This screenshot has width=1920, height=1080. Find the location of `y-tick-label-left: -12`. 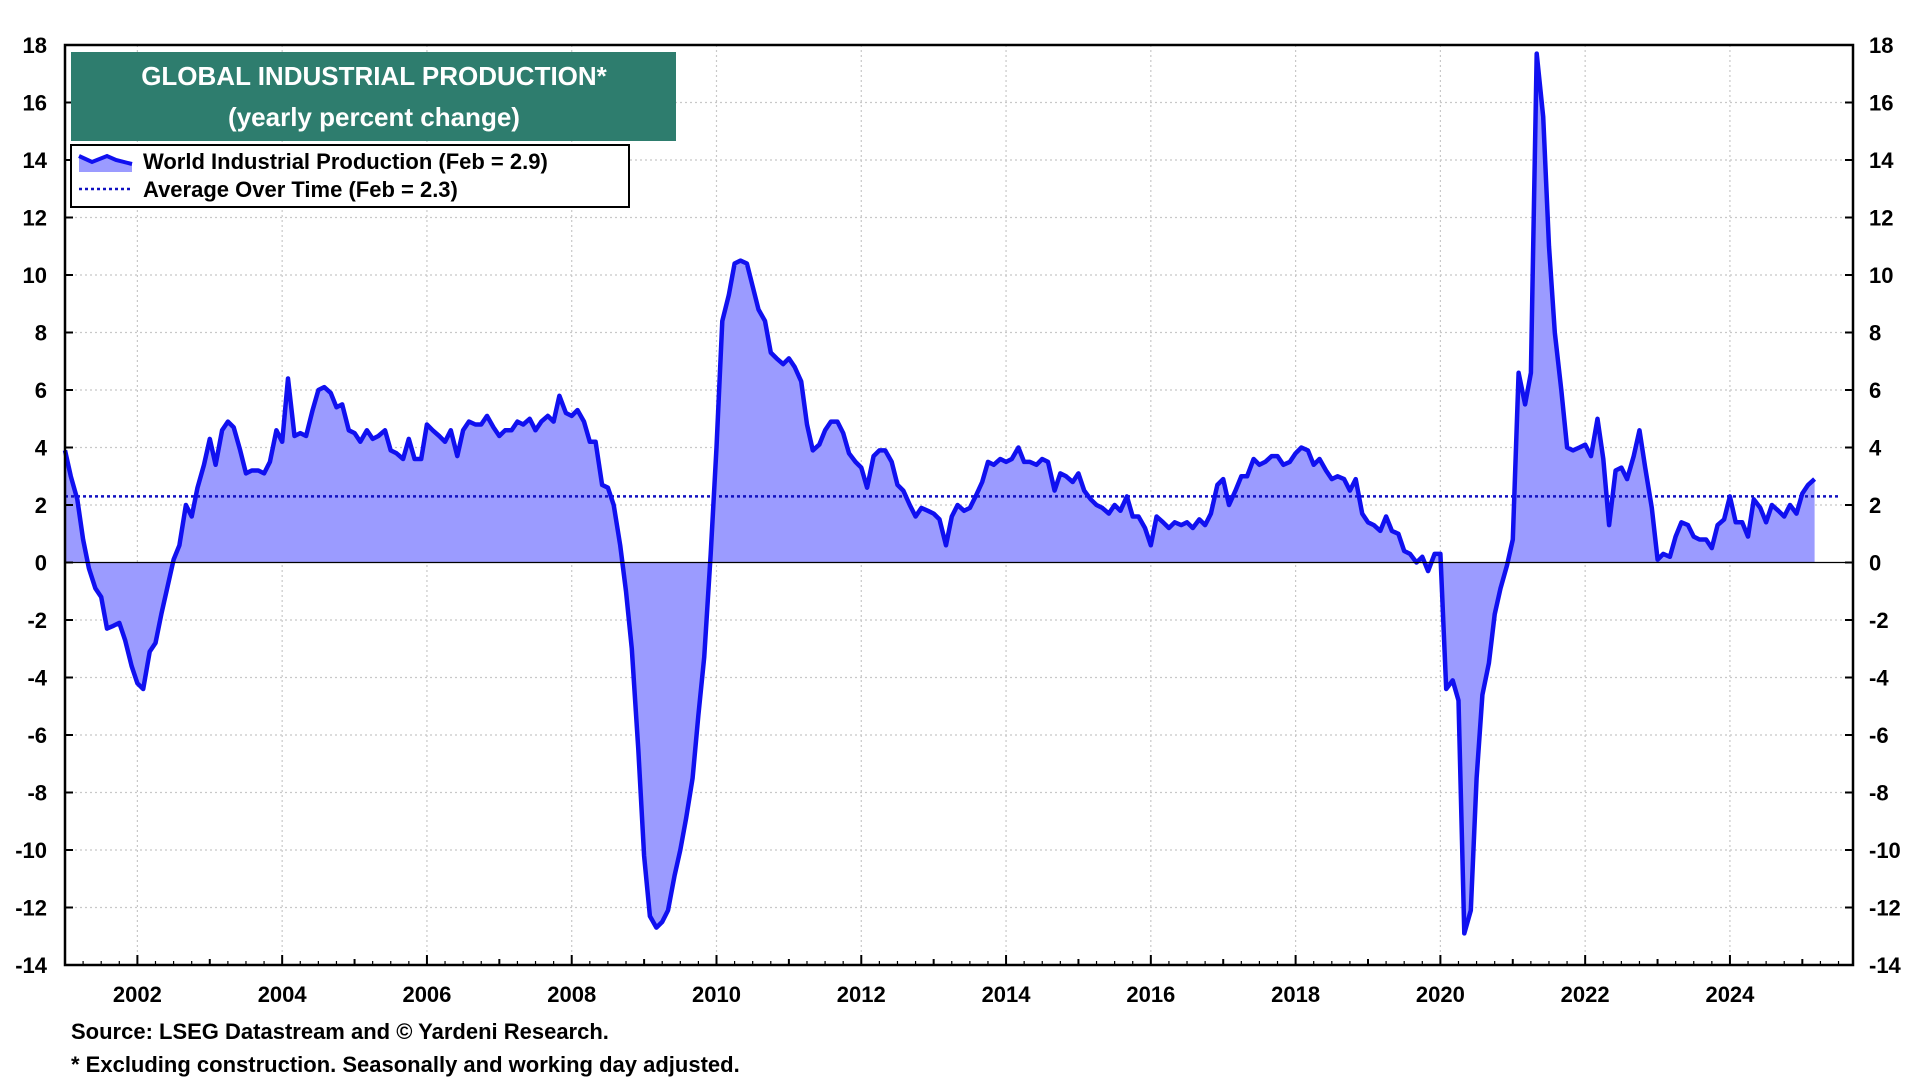

y-tick-label-left: -12 is located at coordinates (31, 908).